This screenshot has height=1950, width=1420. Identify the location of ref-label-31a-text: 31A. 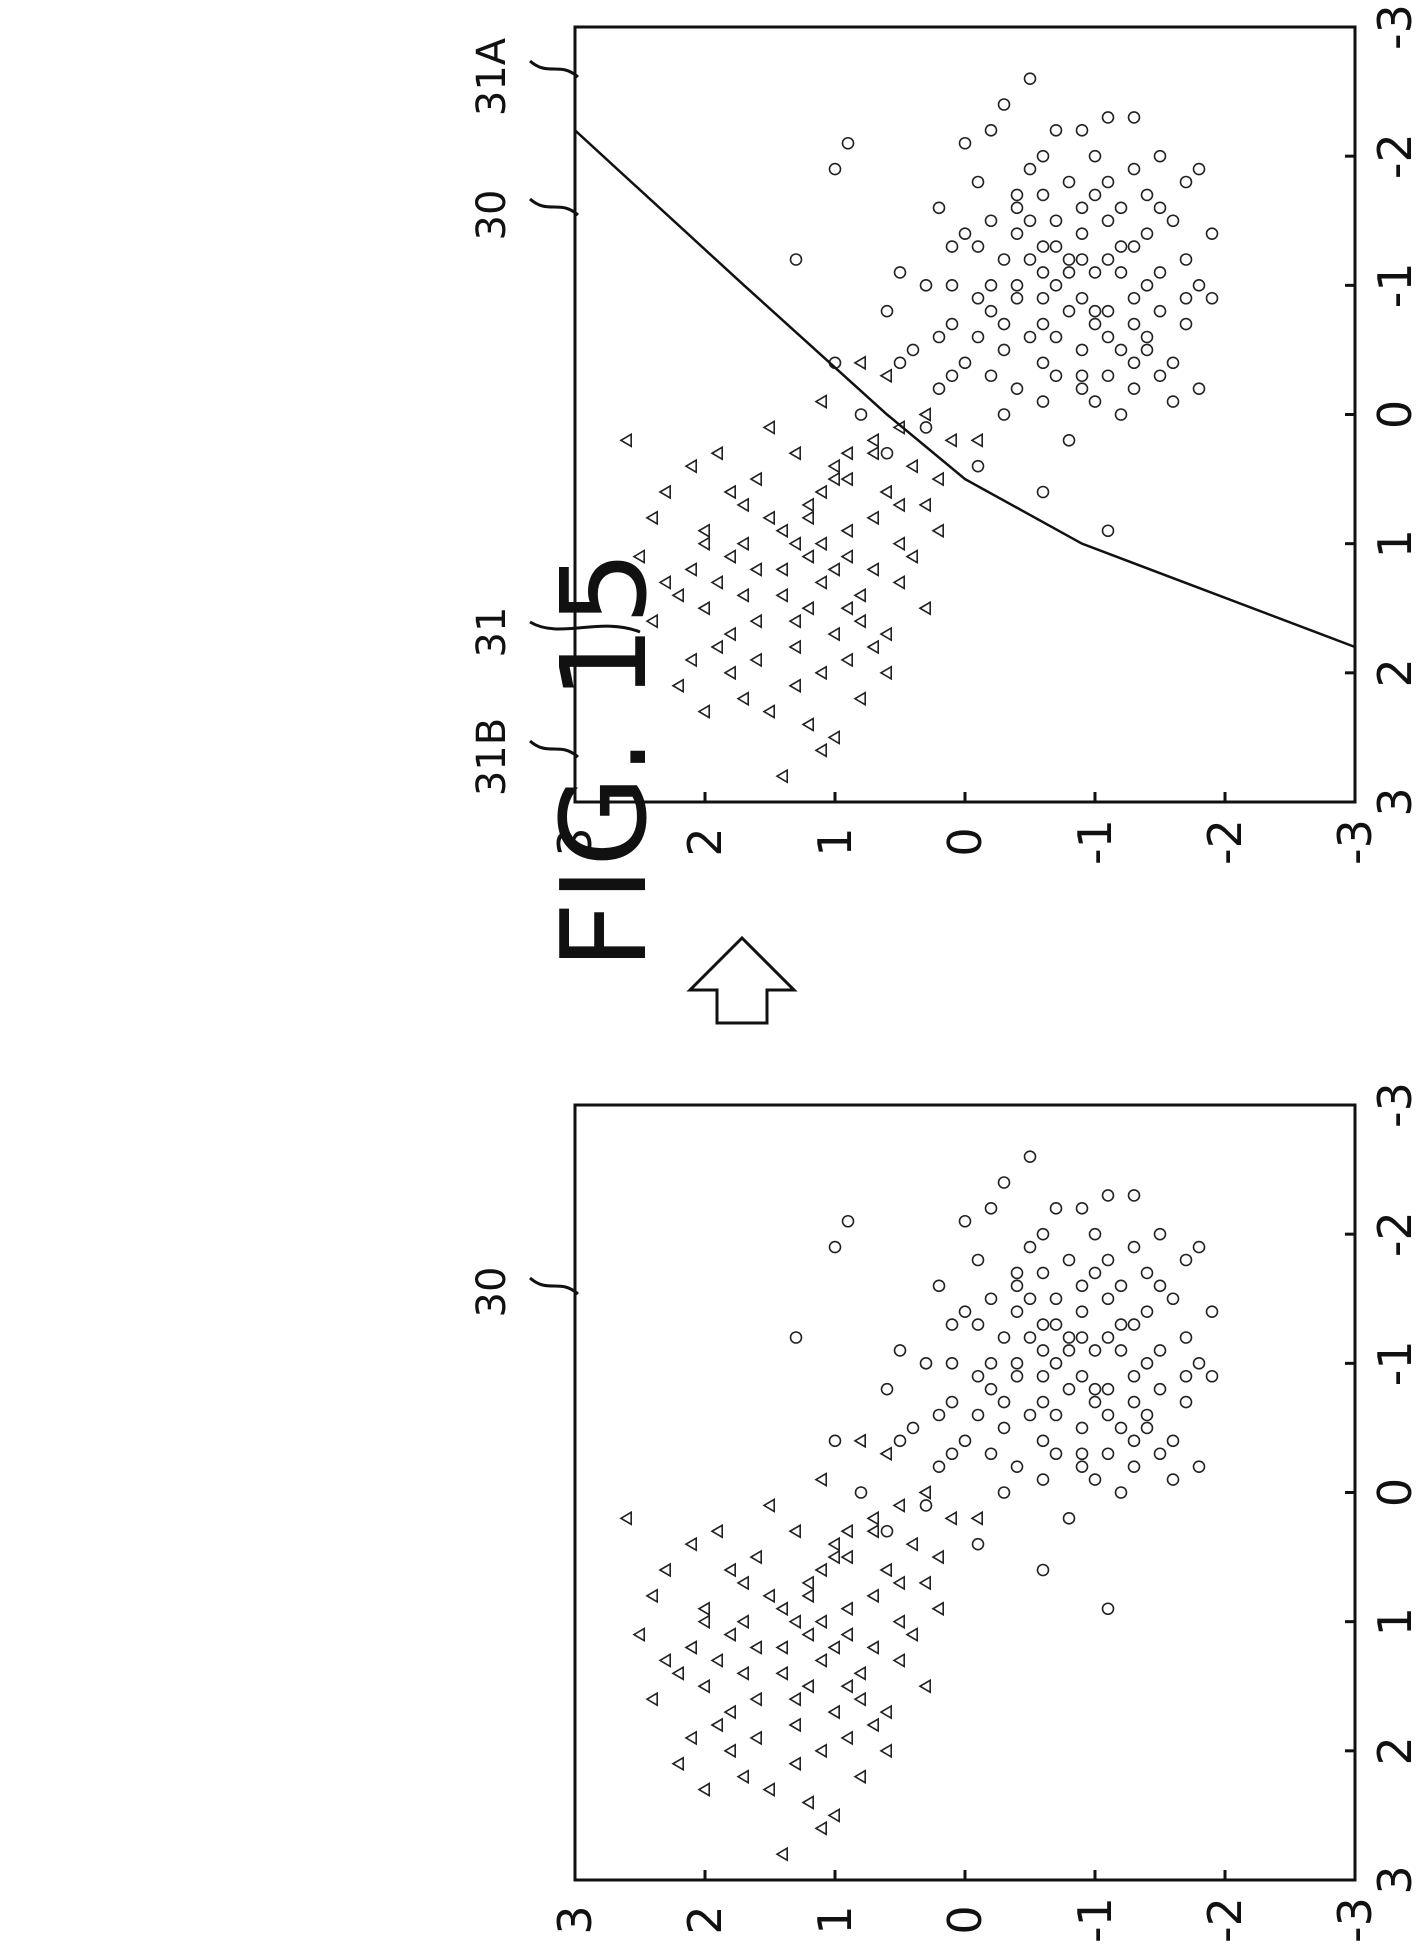
(492, 76).